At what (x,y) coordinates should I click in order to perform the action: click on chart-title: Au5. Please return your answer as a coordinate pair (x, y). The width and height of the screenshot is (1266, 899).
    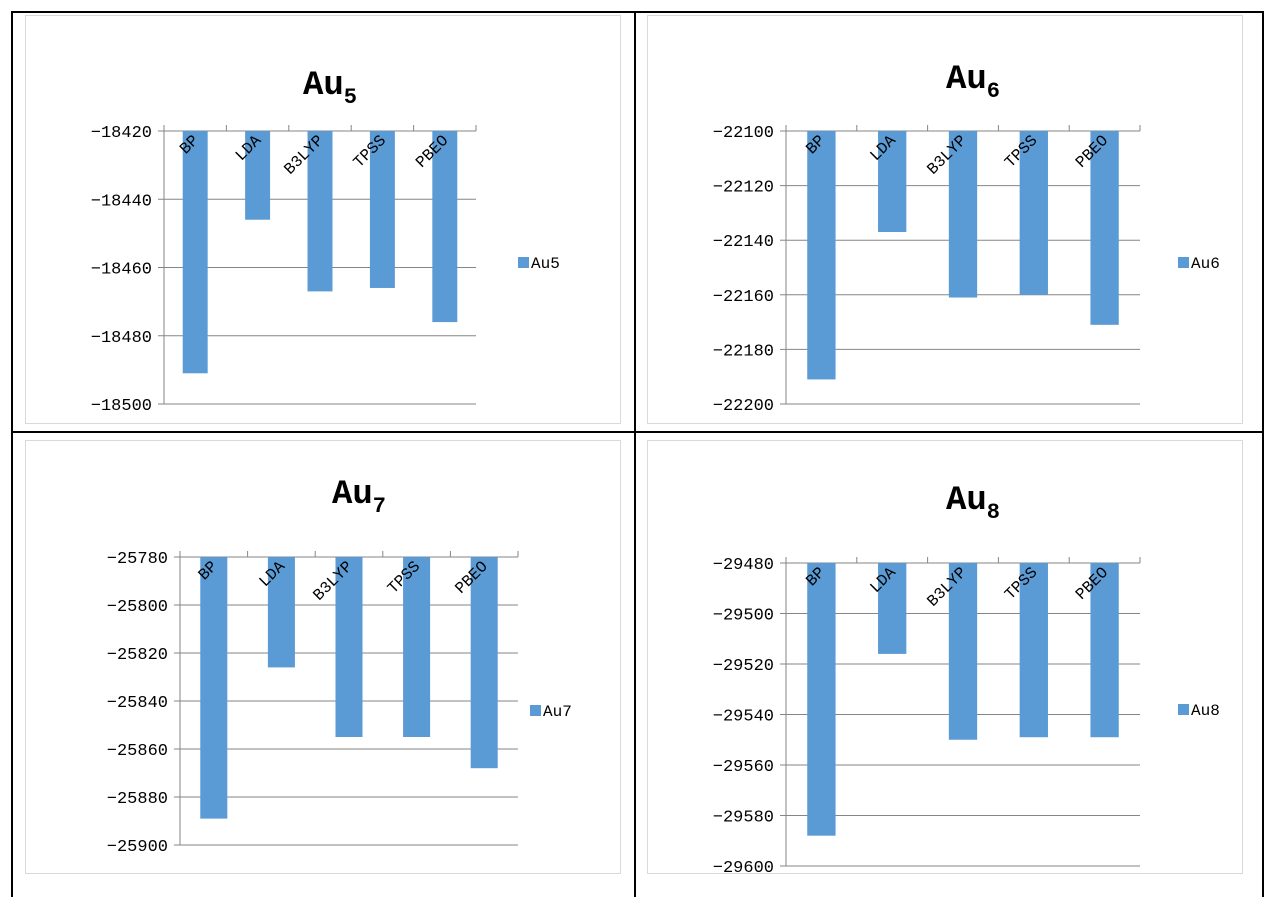
    Looking at the image, I should click on (330, 88).